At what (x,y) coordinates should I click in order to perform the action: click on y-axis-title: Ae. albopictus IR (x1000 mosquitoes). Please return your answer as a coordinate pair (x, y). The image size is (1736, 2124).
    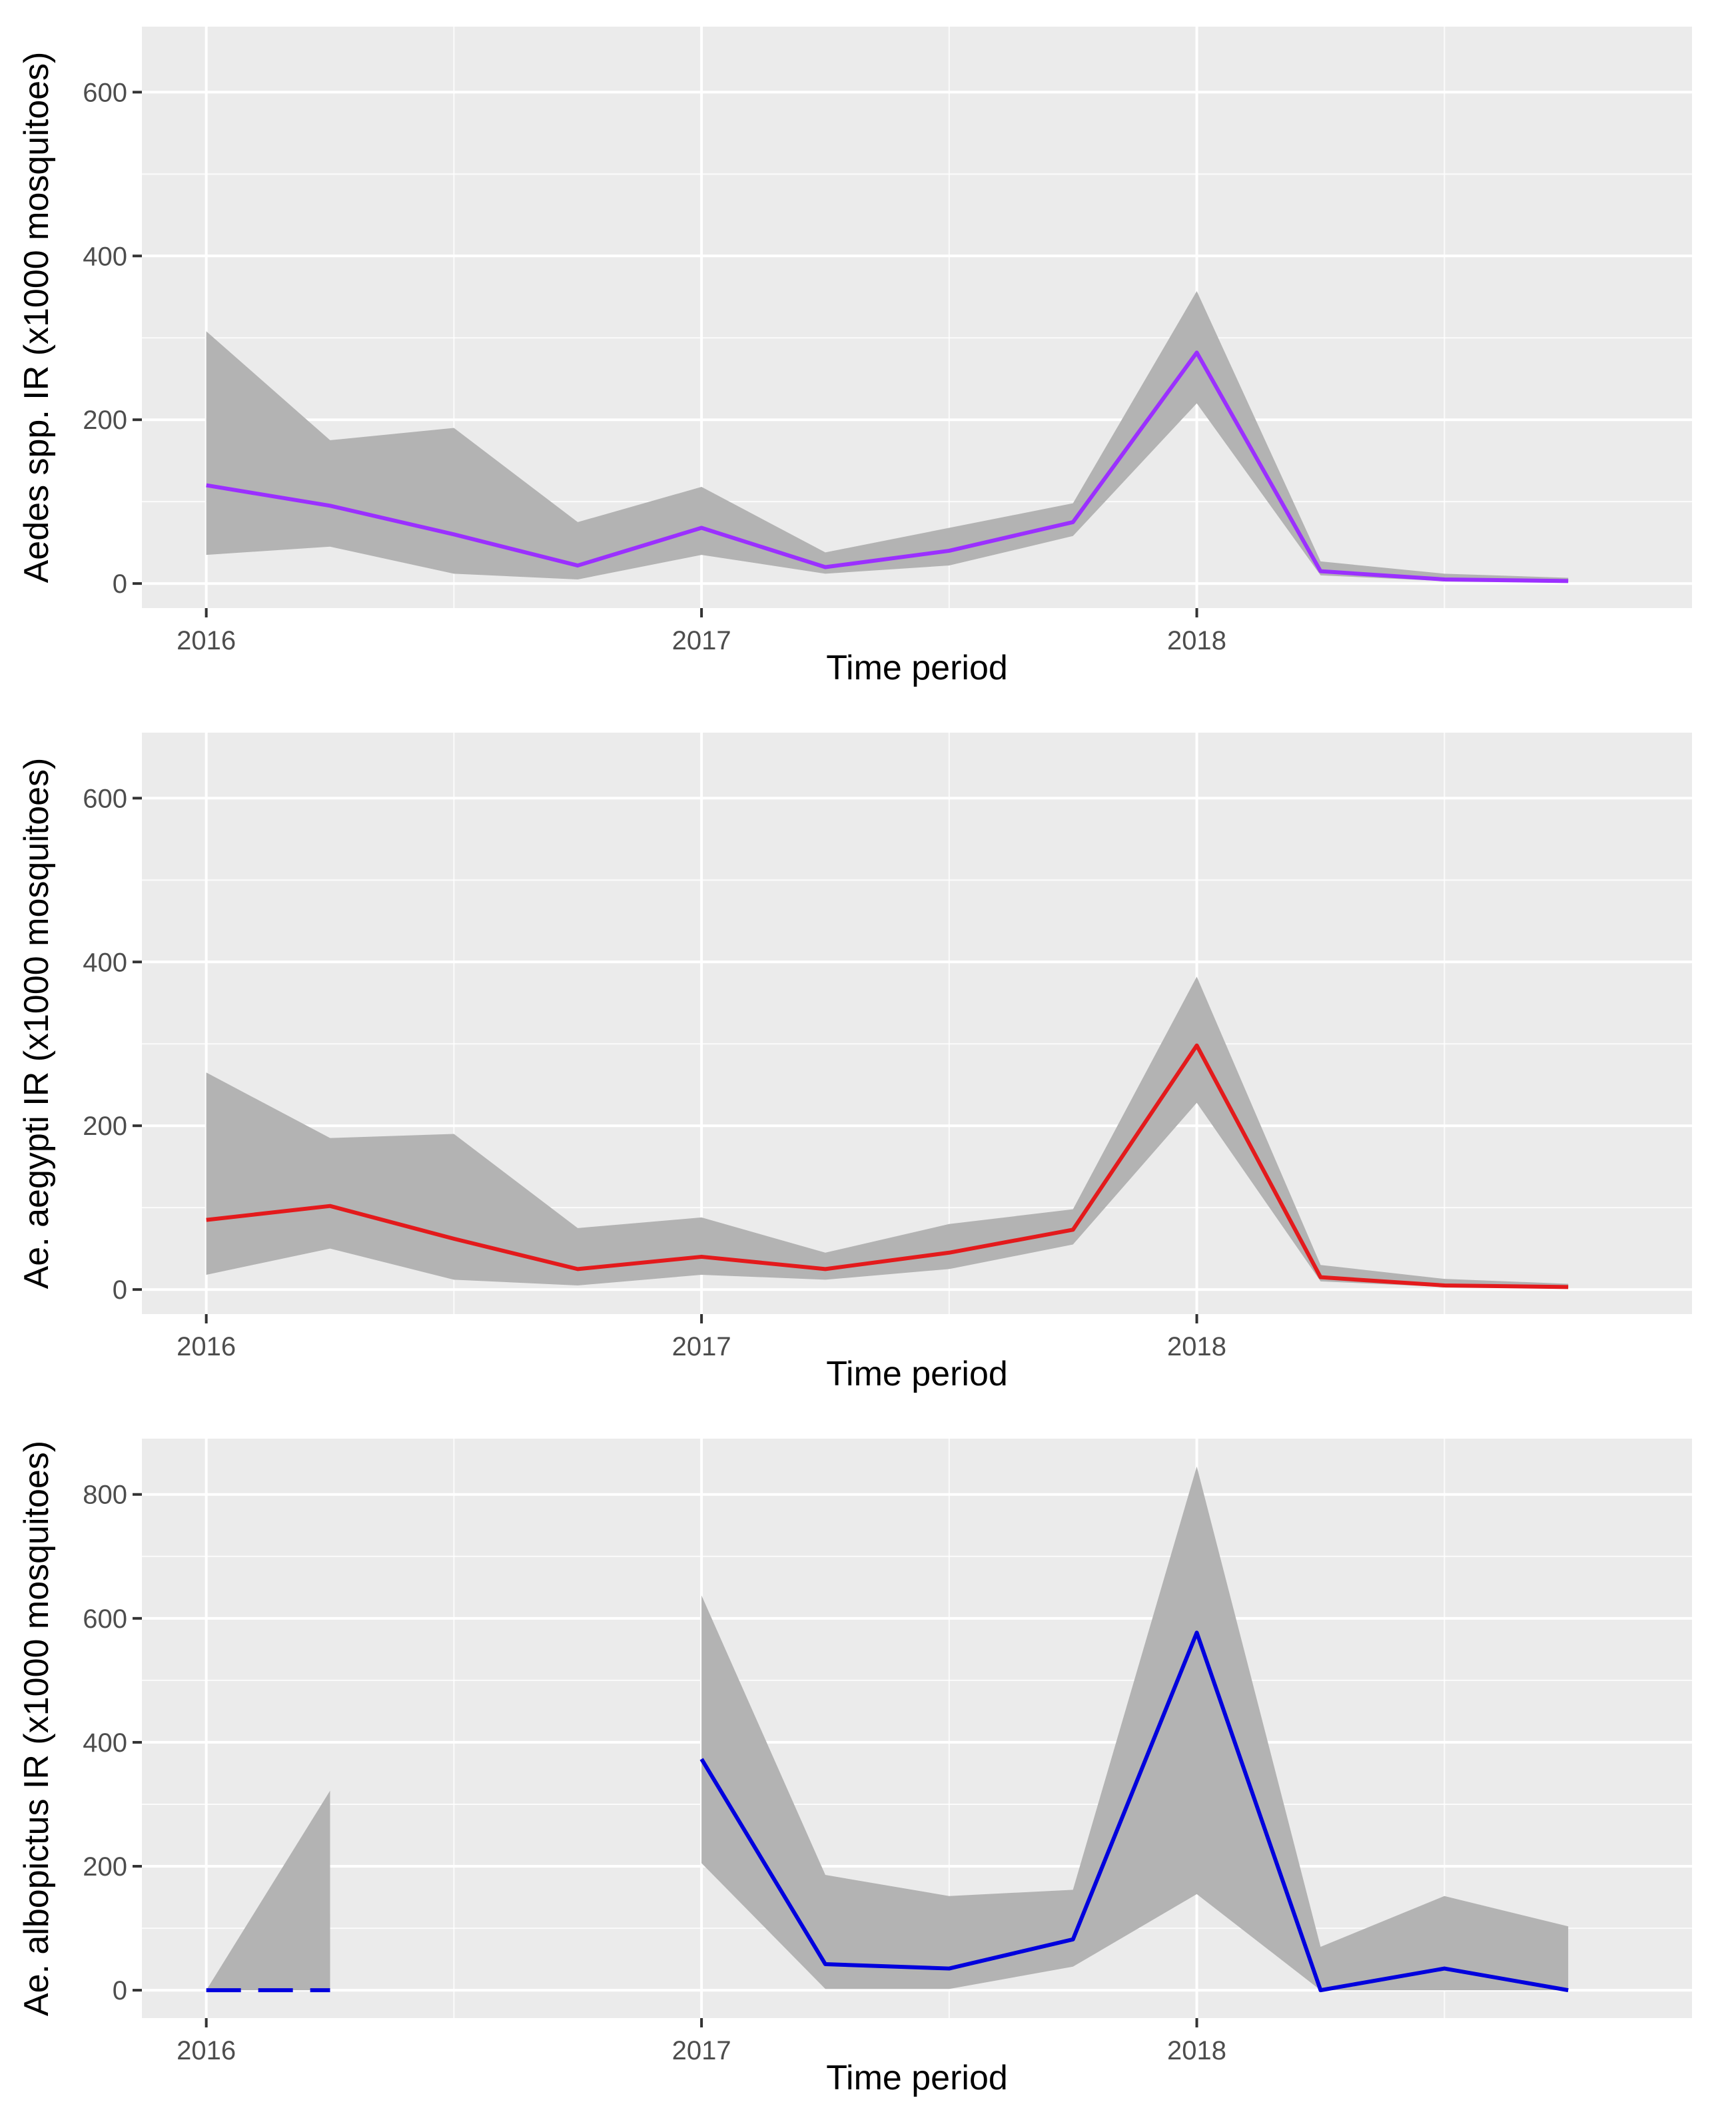
    Looking at the image, I should click on (36, 1728).